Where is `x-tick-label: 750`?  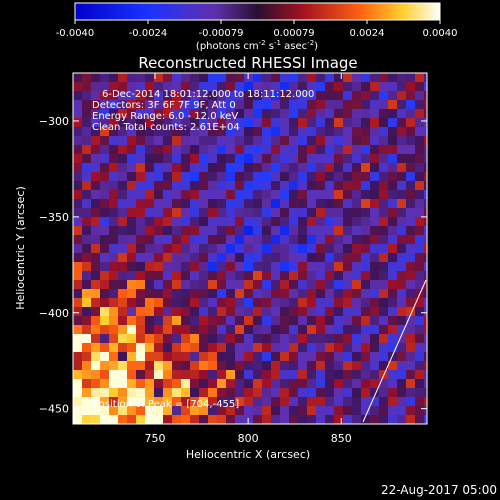
x-tick-label: 750 is located at coordinates (154, 438).